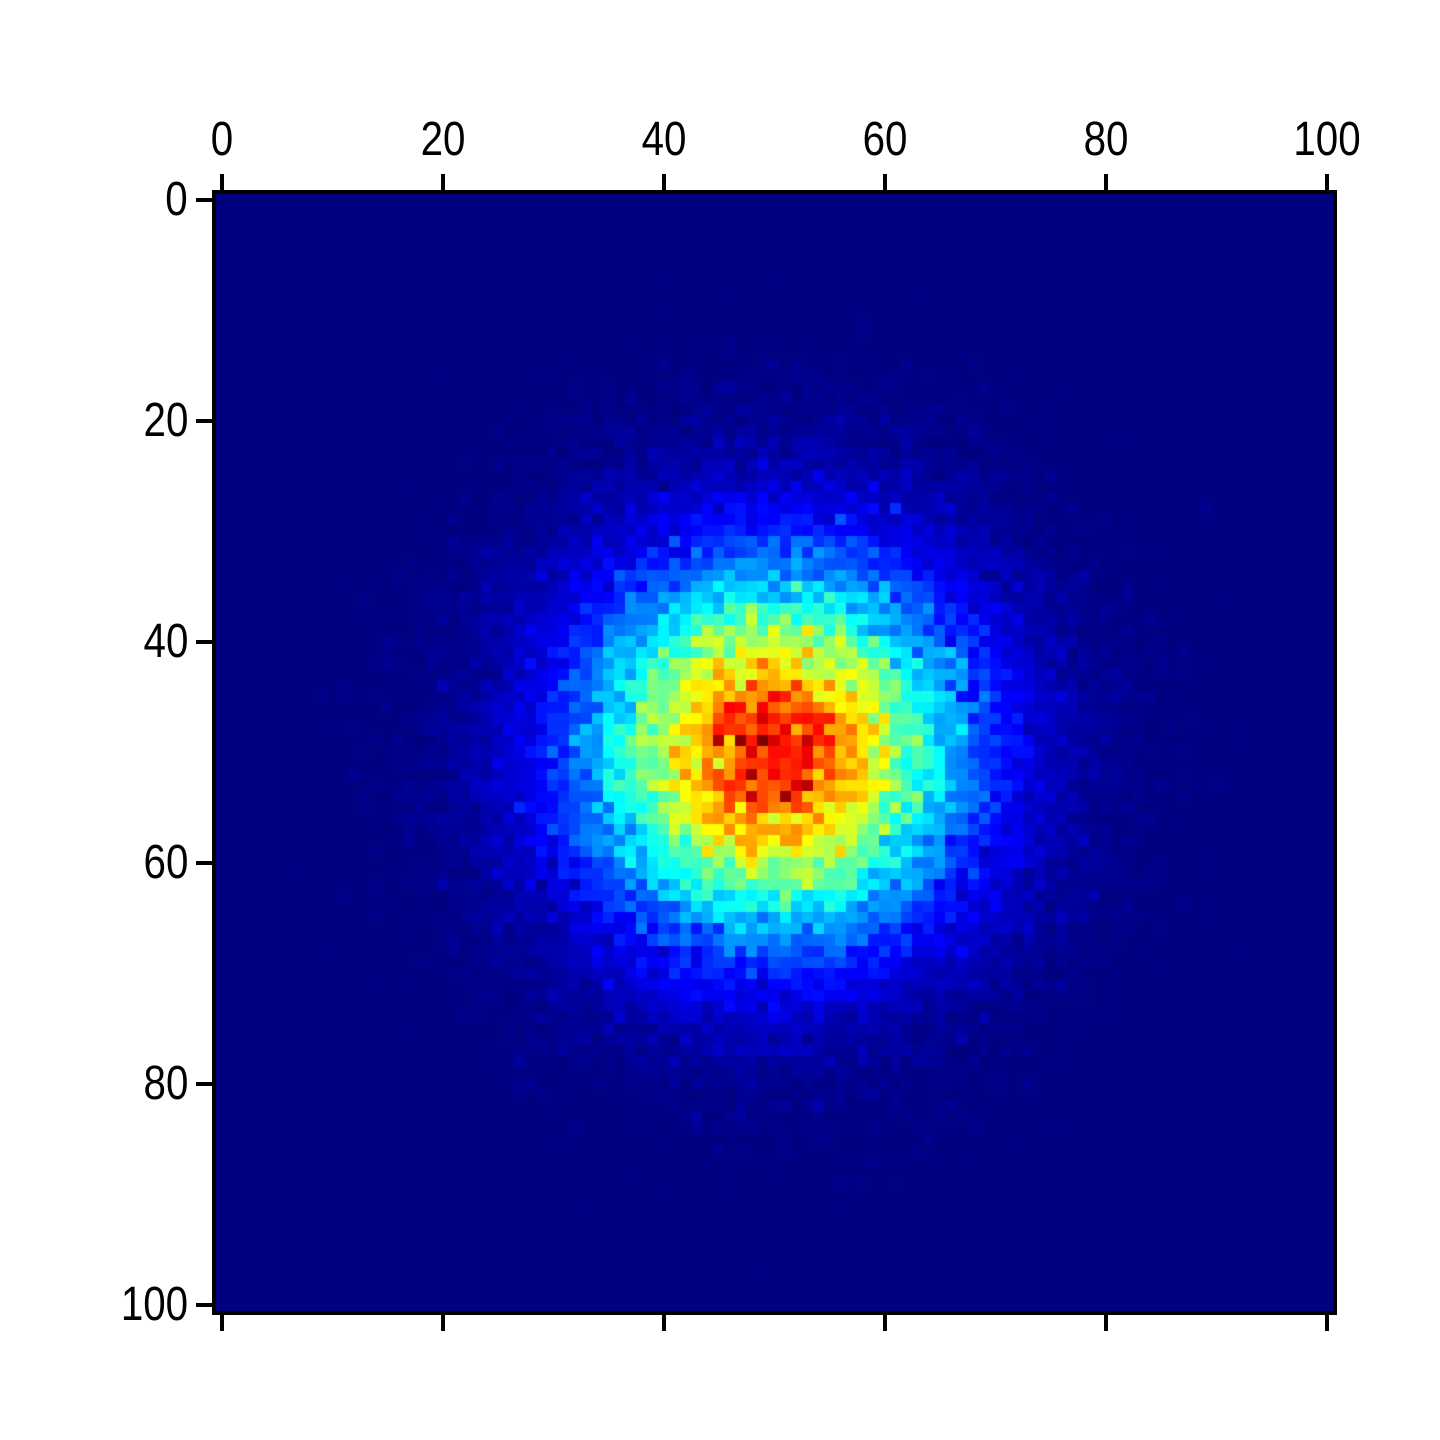 This screenshot has height=1440, width=1440. Describe the element at coordinates (165, 1084) in the screenshot. I see `y-tick-label: 80` at that location.